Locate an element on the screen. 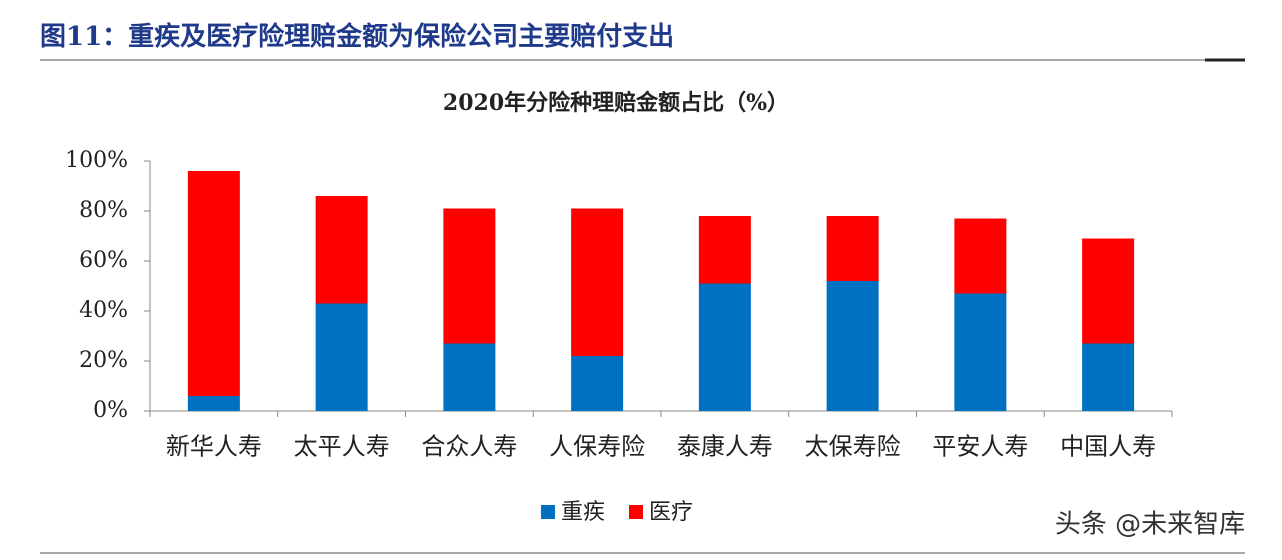 Image resolution: width=1282 pixels, height=560 pixels. legend-label: 重疾 is located at coordinates (583, 512).